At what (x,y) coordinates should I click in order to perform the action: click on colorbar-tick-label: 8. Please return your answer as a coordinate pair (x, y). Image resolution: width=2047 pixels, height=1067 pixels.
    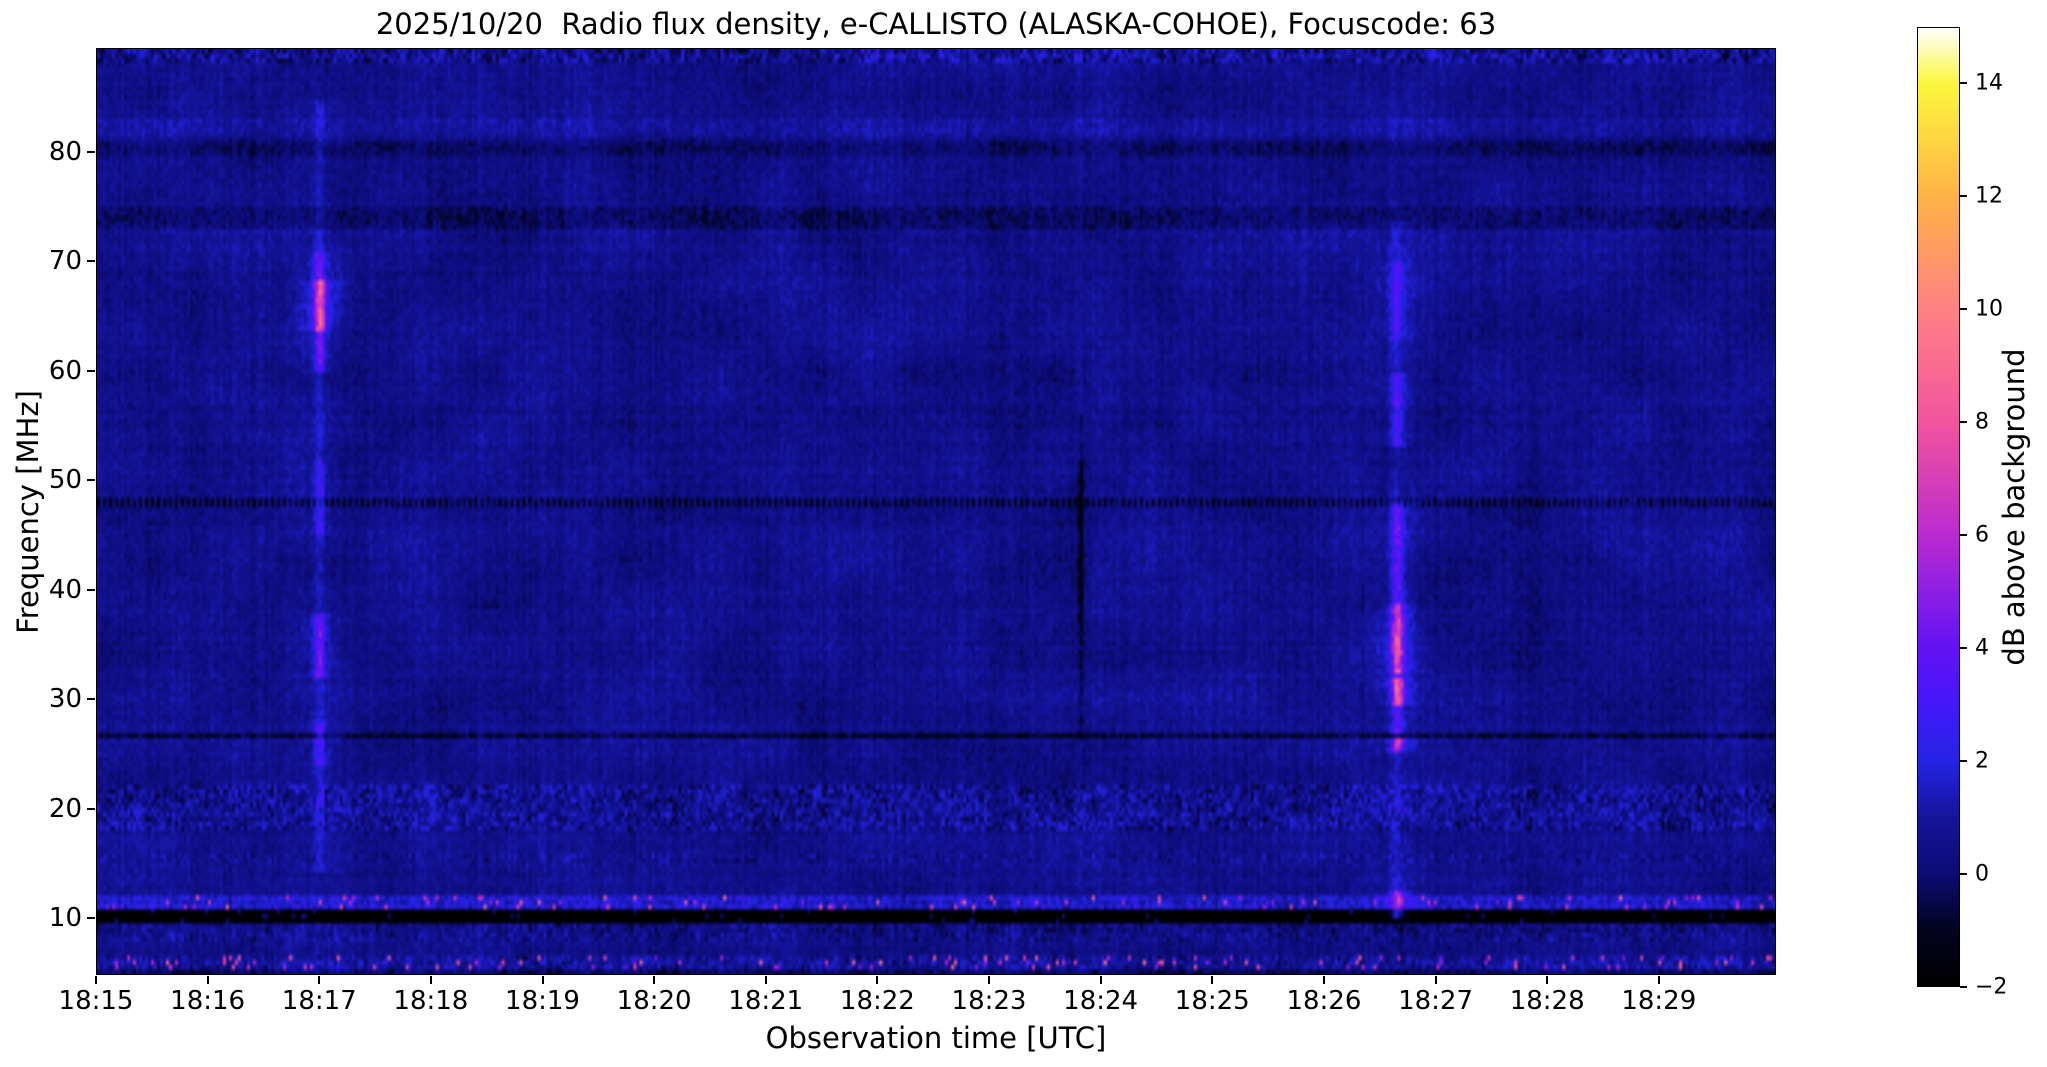
    Looking at the image, I should click on (1982, 422).